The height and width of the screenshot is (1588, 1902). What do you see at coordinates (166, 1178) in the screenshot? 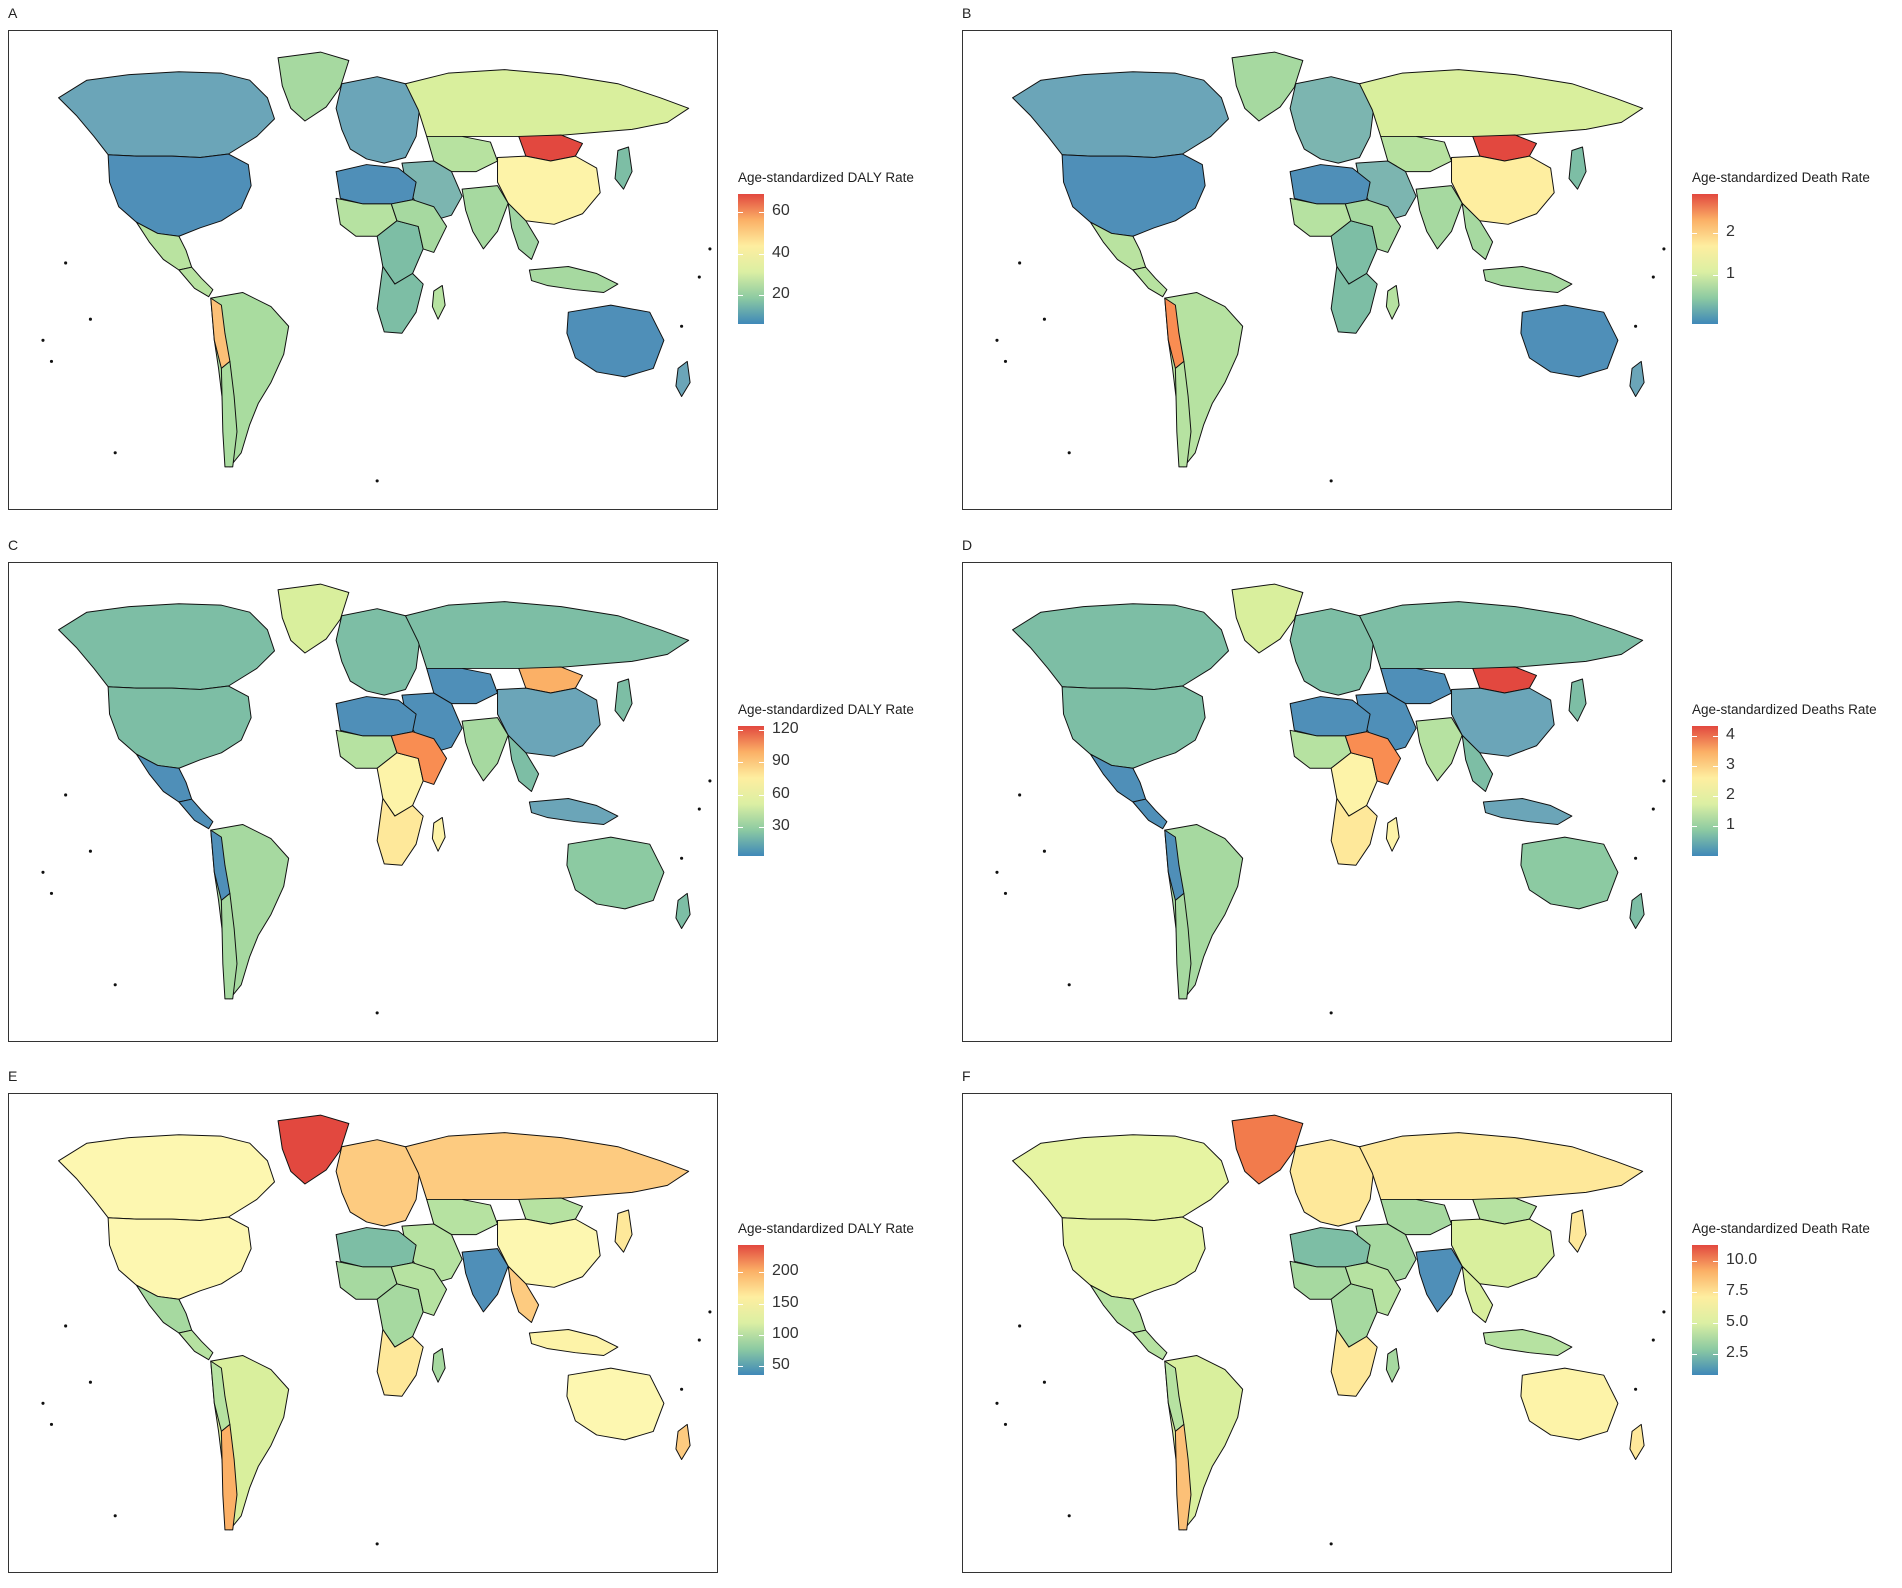
I see `region-canada` at bounding box center [166, 1178].